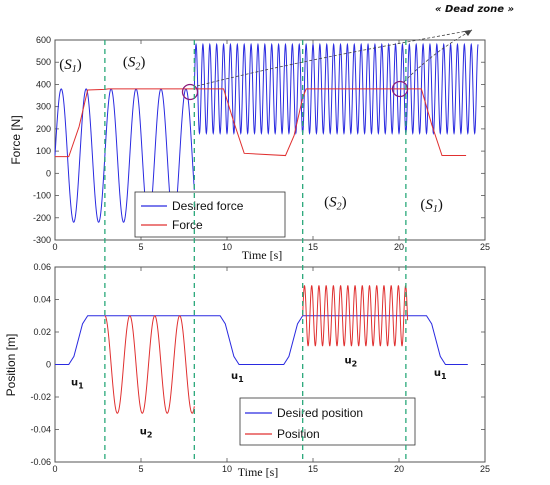 This screenshot has width=550, height=485. What do you see at coordinates (42, 240) in the screenshot?
I see `force-y-tick-label: -300` at bounding box center [42, 240].